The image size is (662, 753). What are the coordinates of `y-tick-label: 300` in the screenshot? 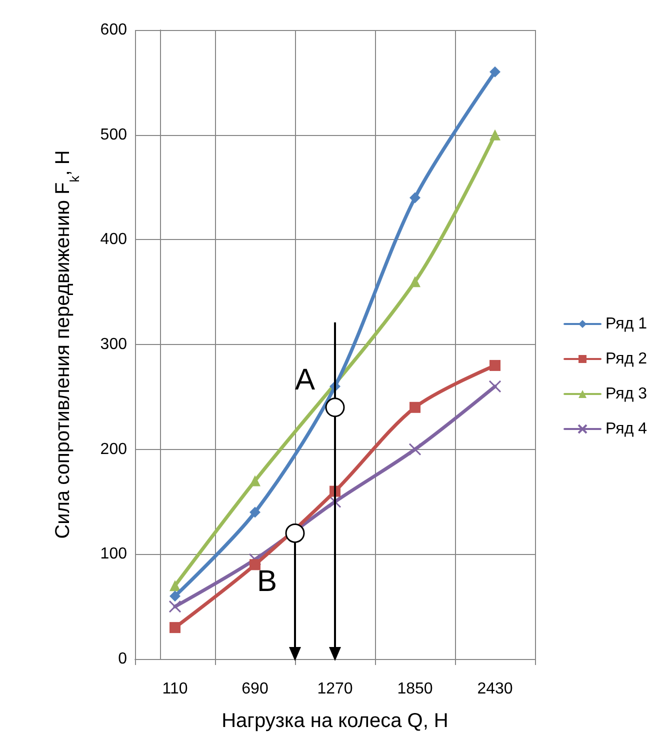 It's located at (114, 344).